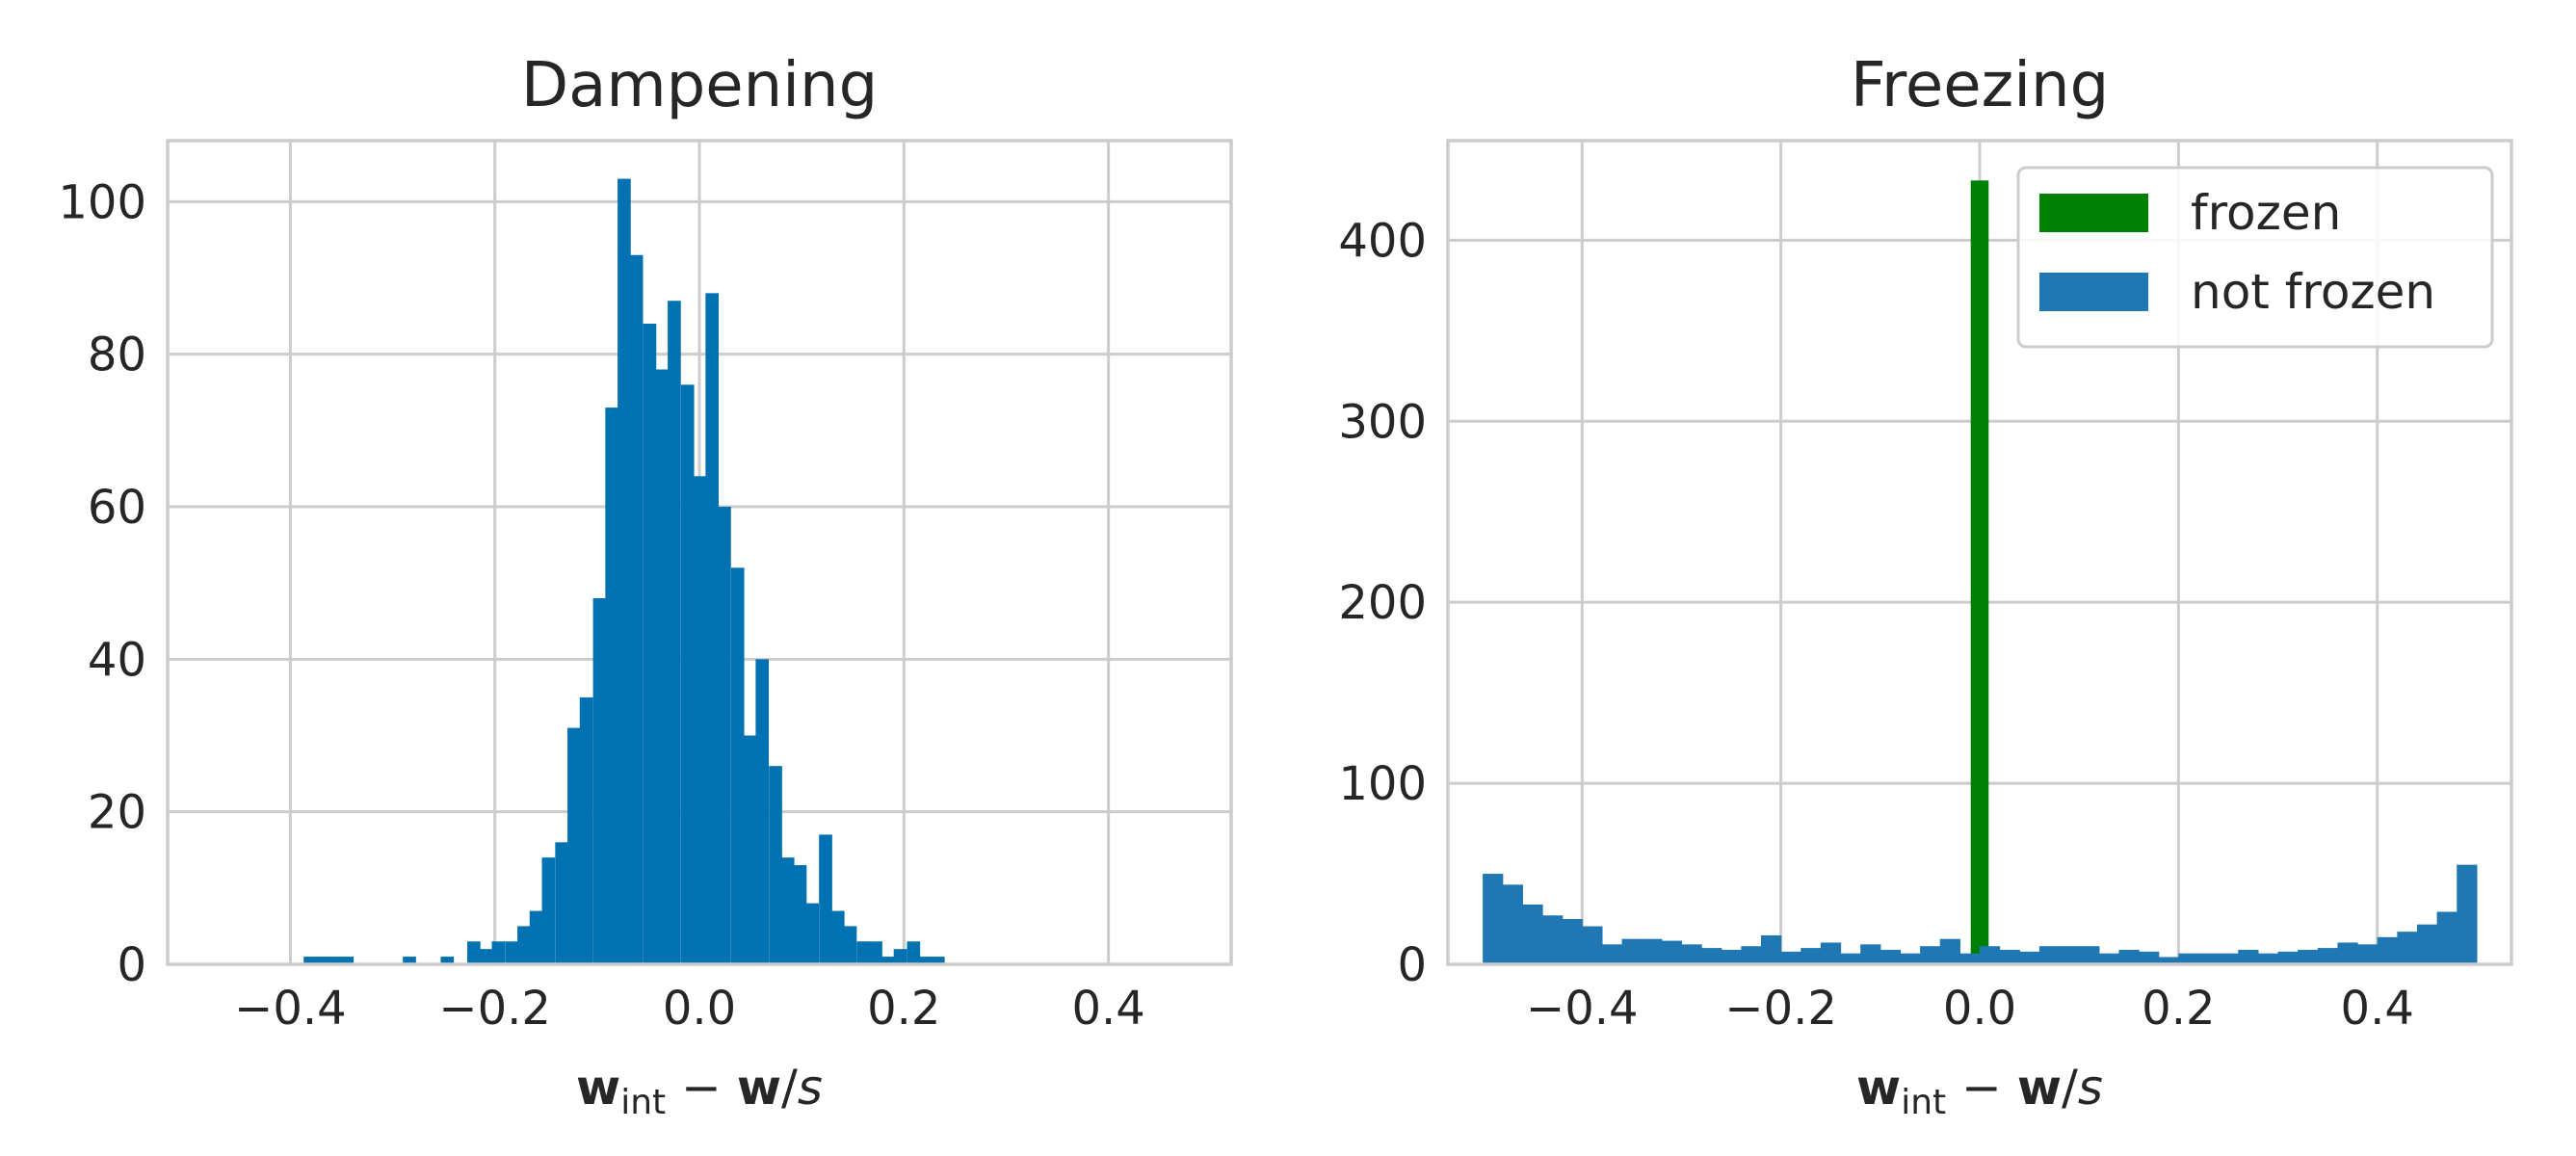 This screenshot has width=2576, height=1156. I want to click on series-frozen, so click(1980, 572).